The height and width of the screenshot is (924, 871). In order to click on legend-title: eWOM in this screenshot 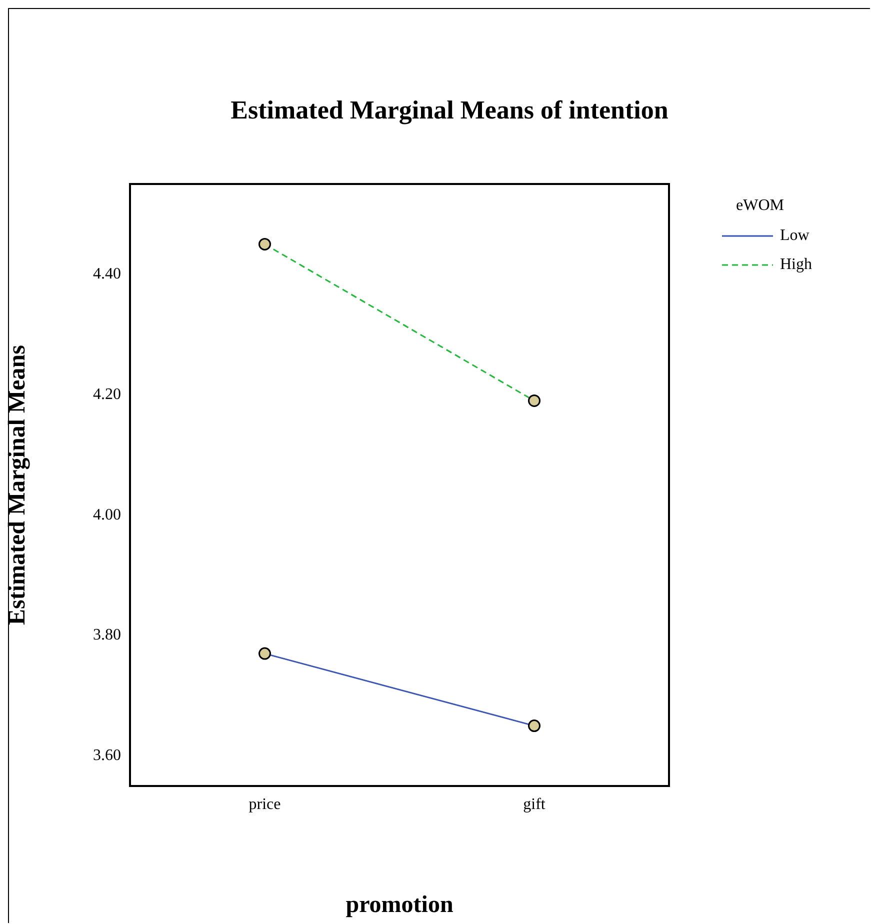, I will do `click(760, 205)`.